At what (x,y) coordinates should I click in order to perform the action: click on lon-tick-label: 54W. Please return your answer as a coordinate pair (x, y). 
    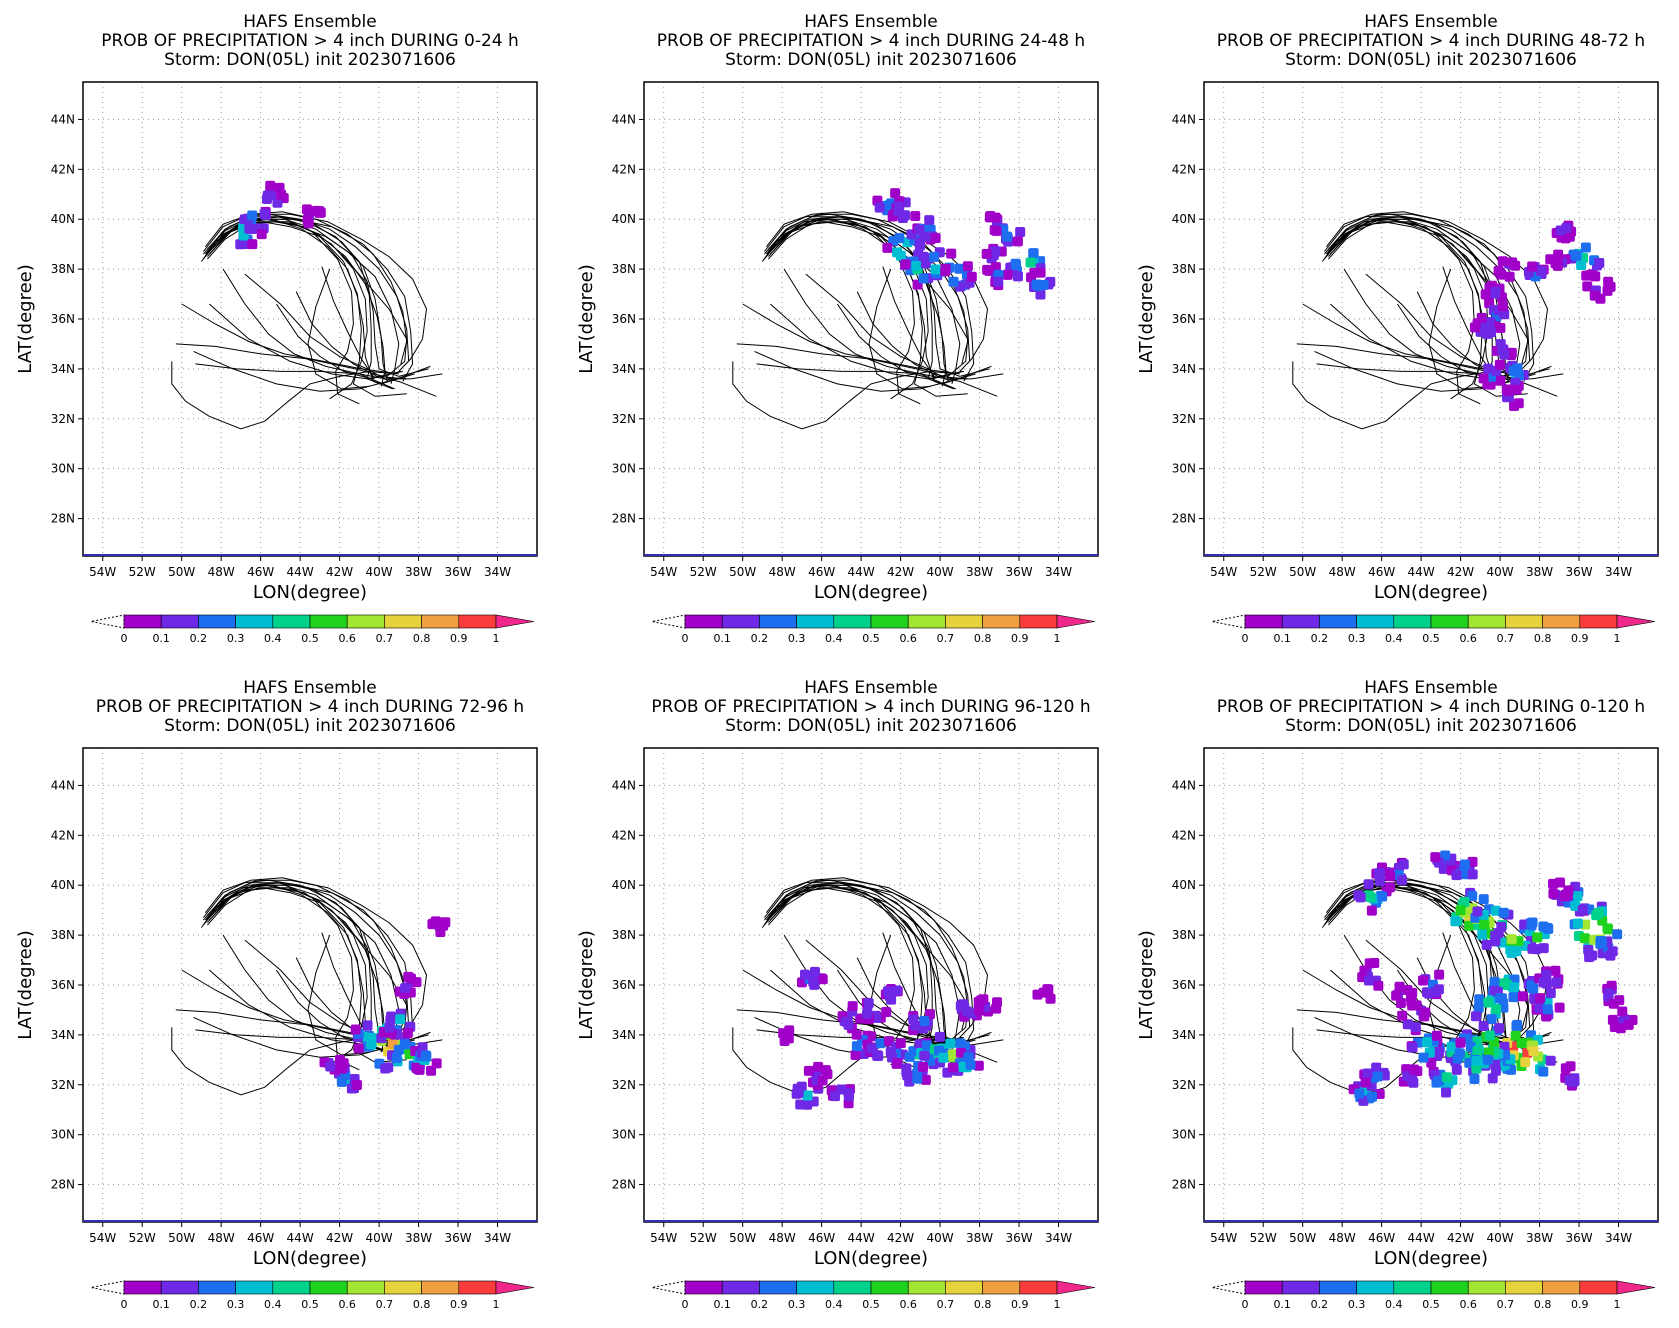
    Looking at the image, I should click on (102, 572).